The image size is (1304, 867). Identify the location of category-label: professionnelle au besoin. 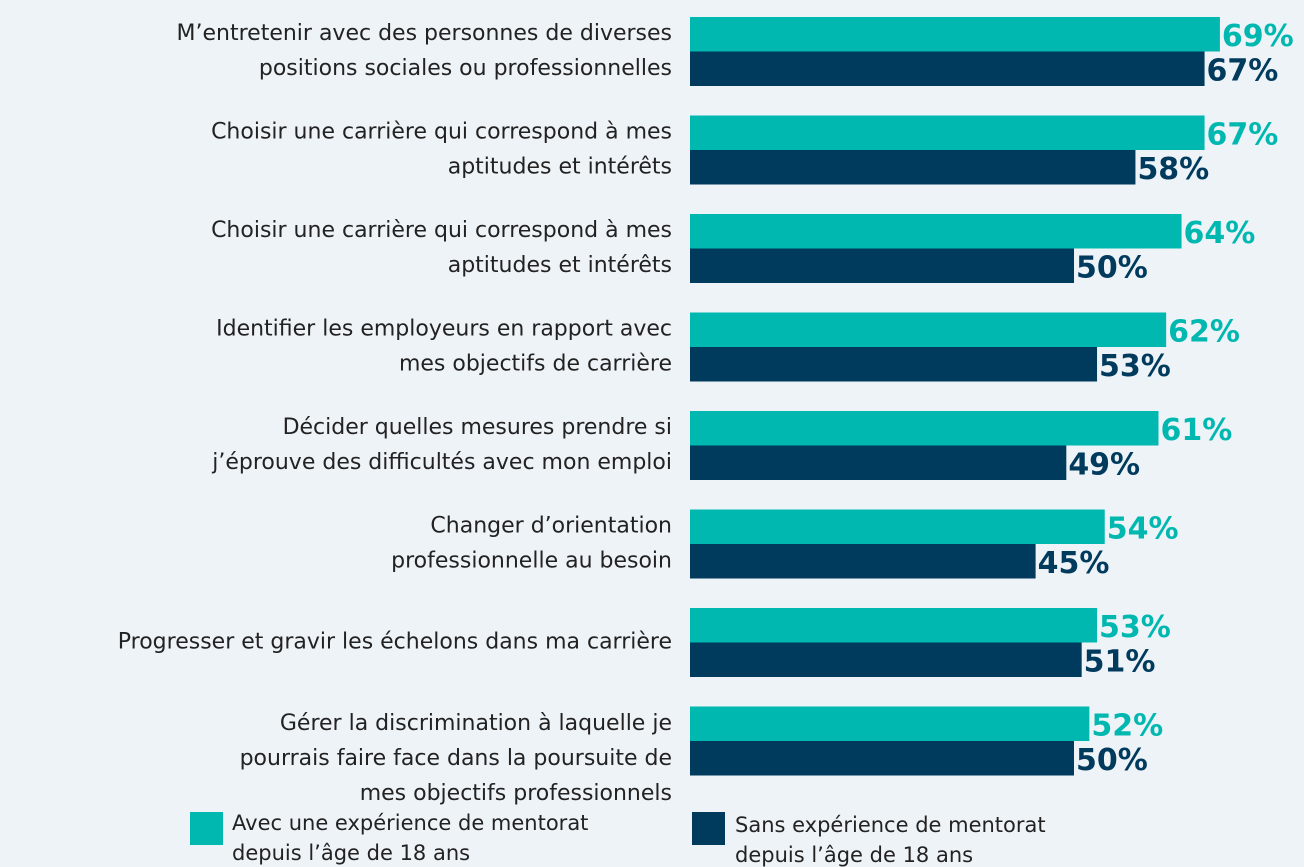
(531, 561).